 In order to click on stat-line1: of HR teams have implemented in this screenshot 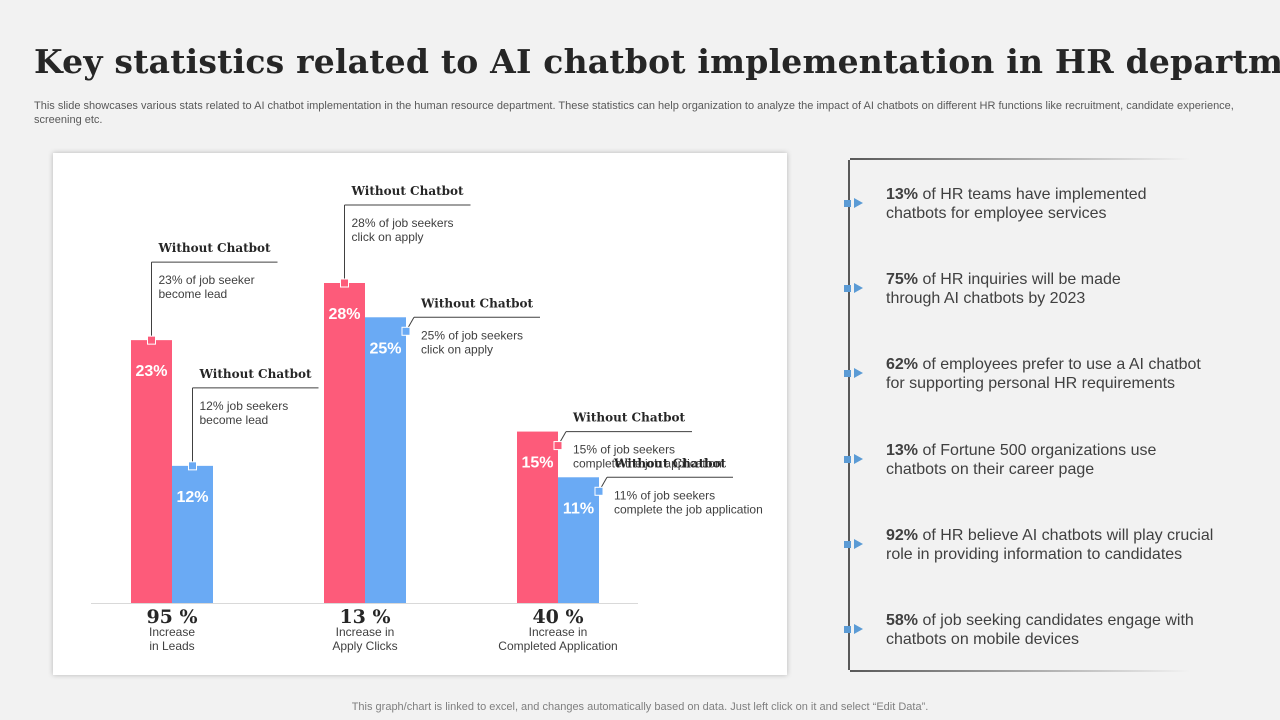, I will do `click(1032, 194)`.